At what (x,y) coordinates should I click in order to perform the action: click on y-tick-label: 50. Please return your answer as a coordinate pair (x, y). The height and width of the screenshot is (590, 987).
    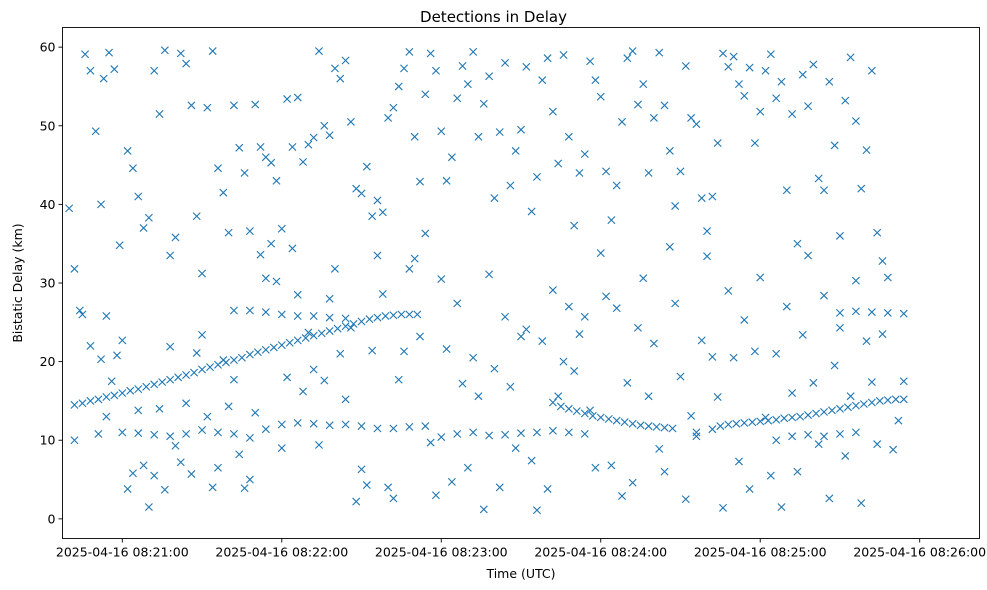
    Looking at the image, I should click on (48, 125).